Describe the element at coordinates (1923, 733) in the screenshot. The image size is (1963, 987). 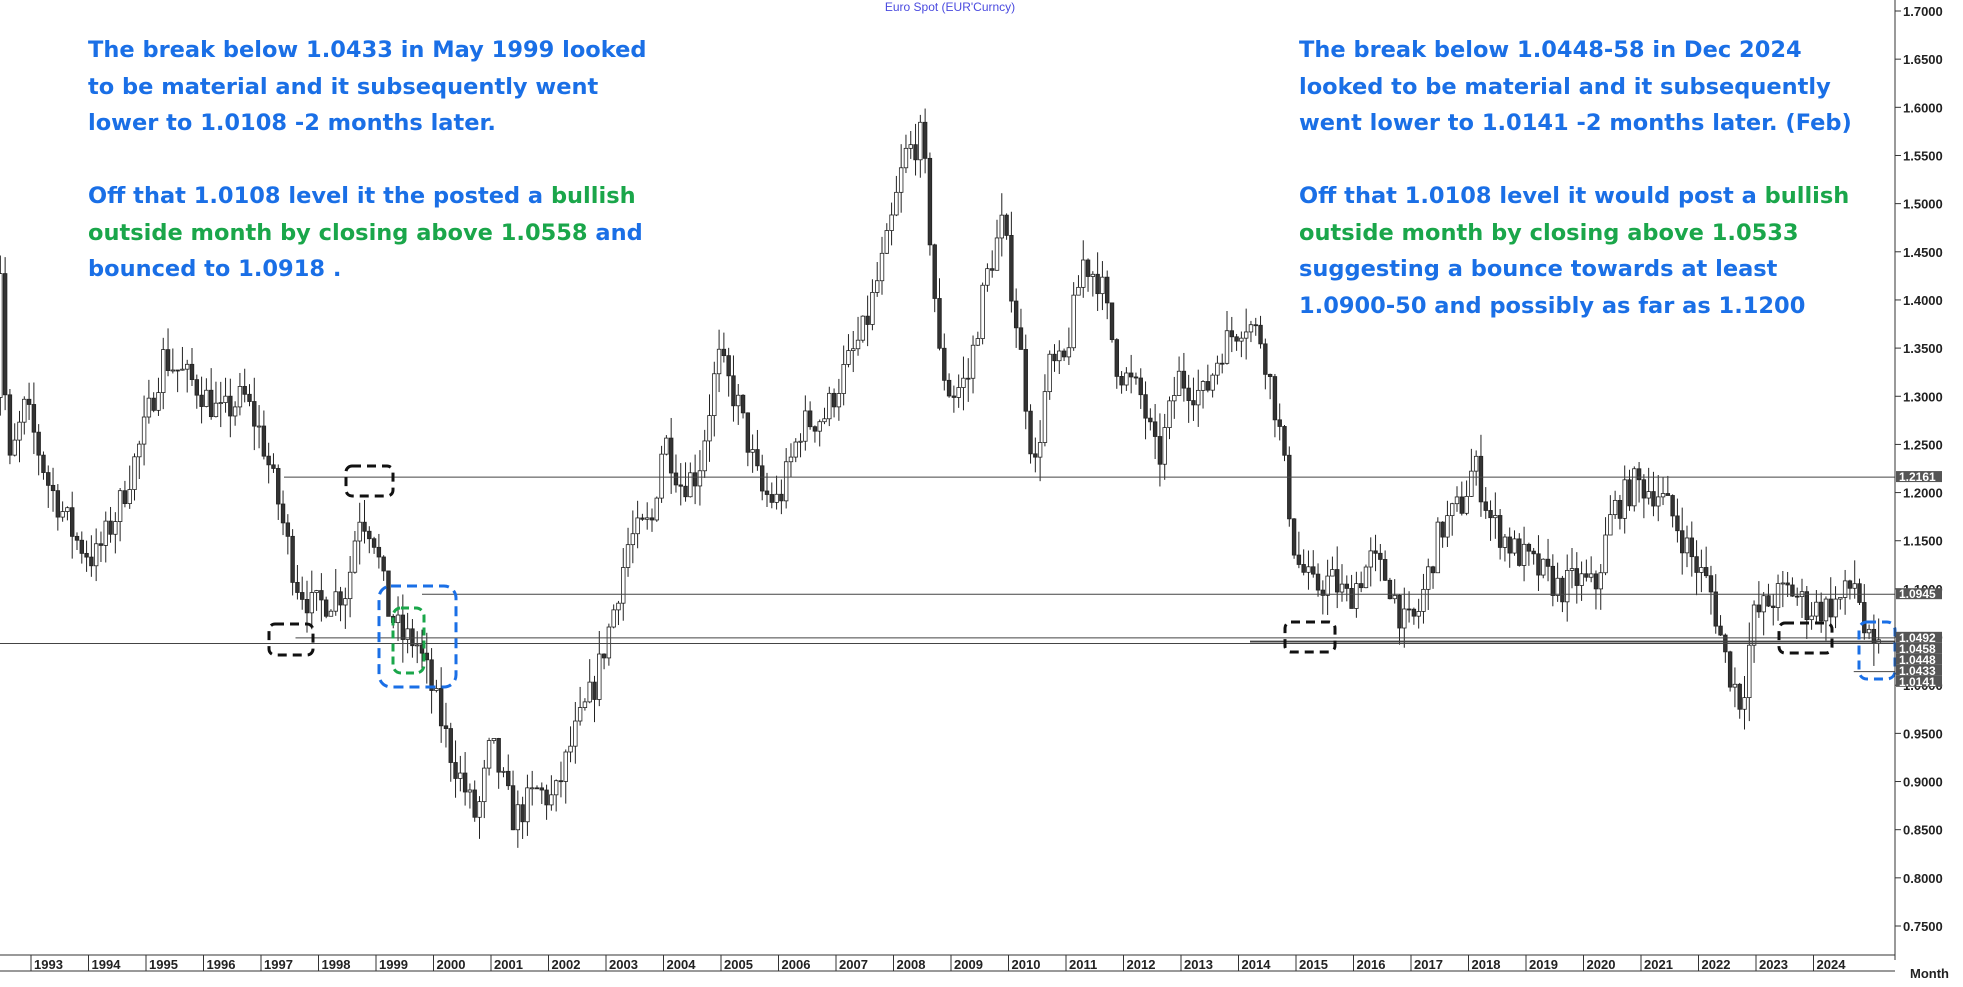
I see `y-tick-label: 0.9500` at that location.